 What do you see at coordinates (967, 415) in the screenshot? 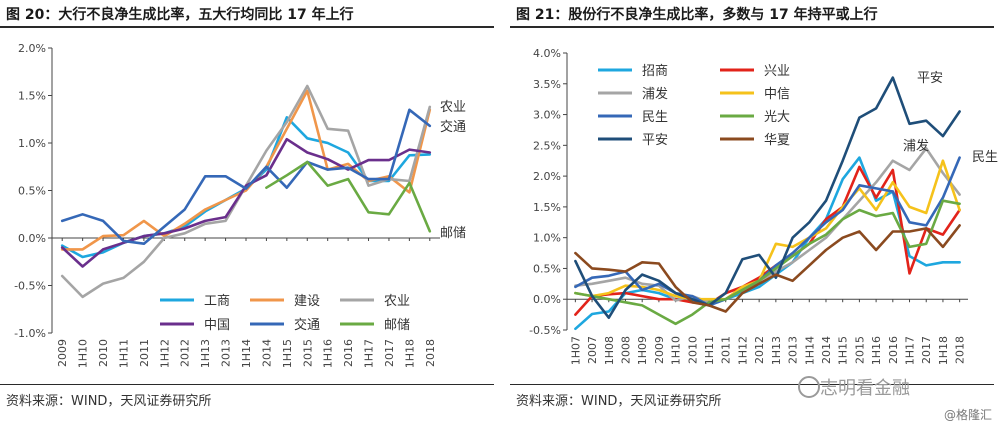
I see `credit-text: @格隆汇` at bounding box center [967, 415].